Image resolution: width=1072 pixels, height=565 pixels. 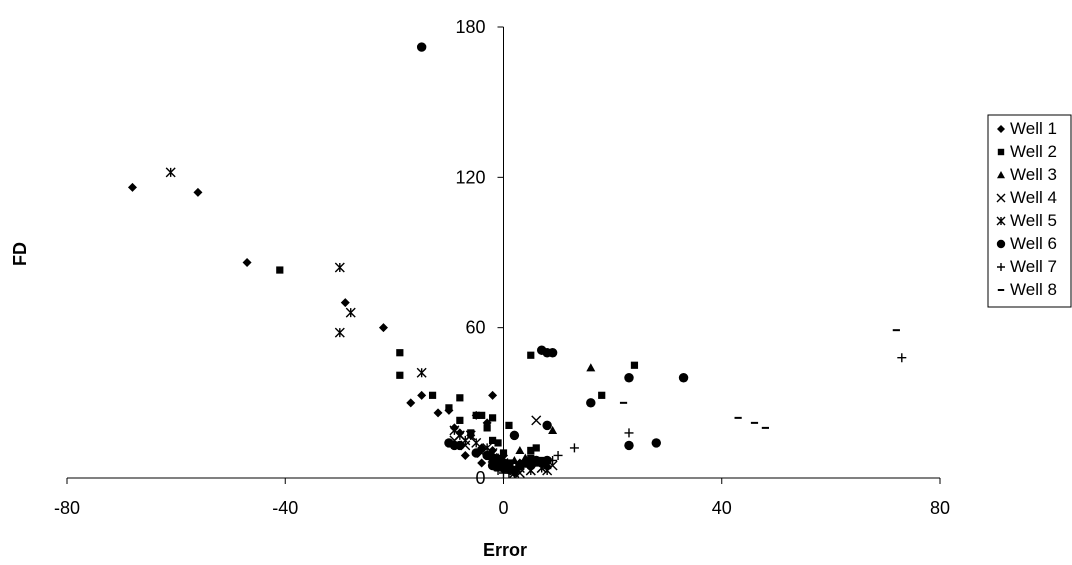 I want to click on legend-label: Well 8, so click(x=1033, y=289).